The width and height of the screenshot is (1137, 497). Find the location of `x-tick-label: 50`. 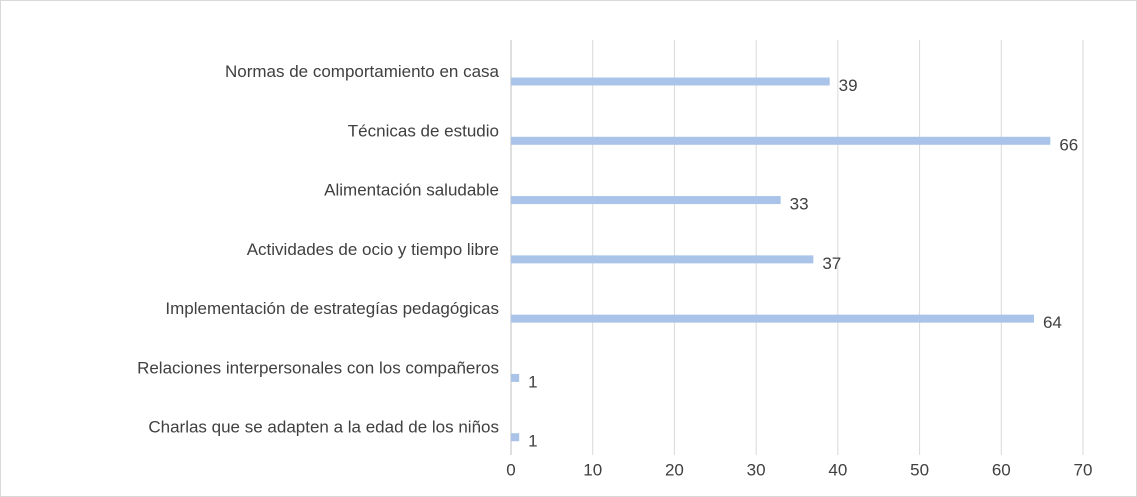

x-tick-label: 50 is located at coordinates (919, 469).